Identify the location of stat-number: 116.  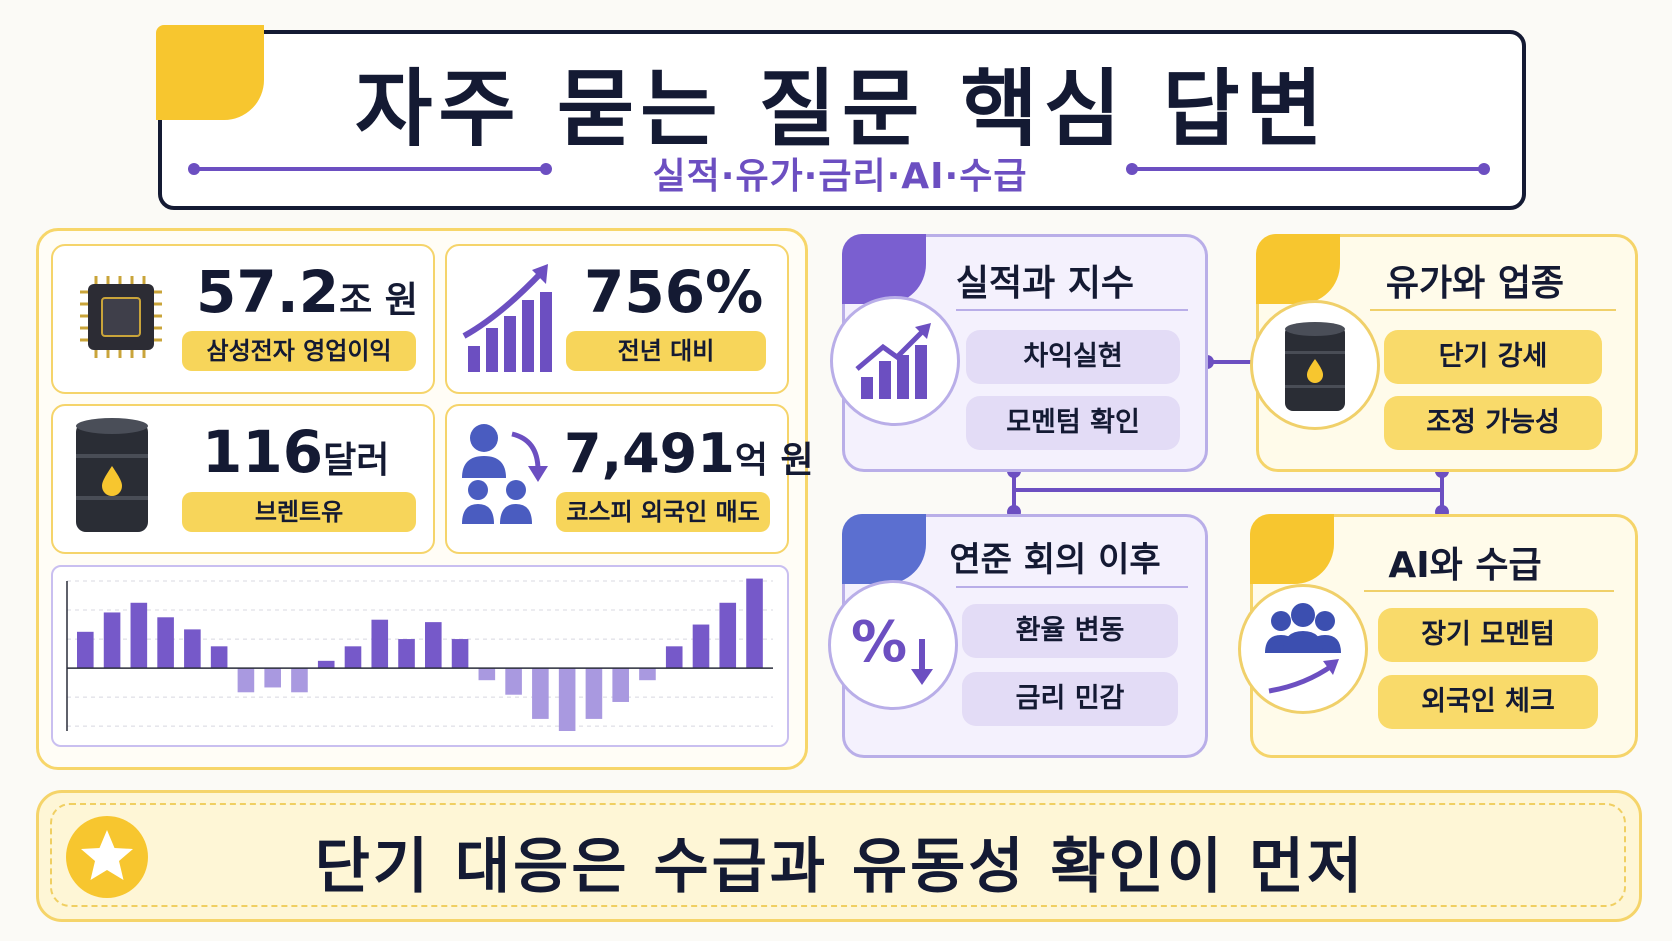
(263, 452).